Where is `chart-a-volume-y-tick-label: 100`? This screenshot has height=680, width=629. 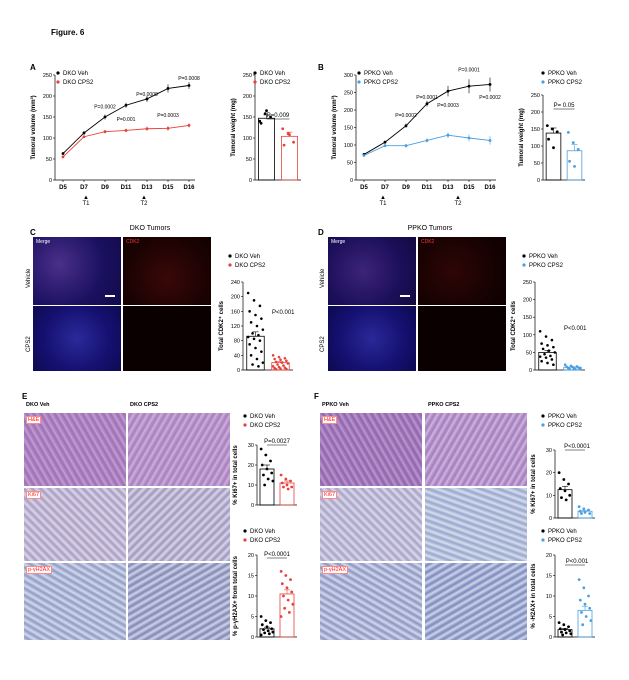 chart-a-volume-y-tick-label: 100 is located at coordinates (47, 139).